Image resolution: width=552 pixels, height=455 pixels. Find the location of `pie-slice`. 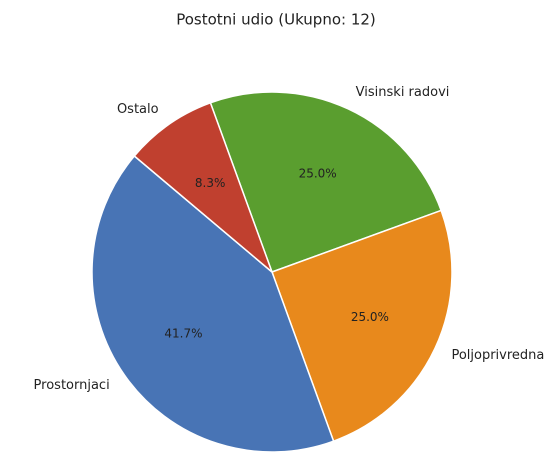

pie-slice is located at coordinates (203, 188).